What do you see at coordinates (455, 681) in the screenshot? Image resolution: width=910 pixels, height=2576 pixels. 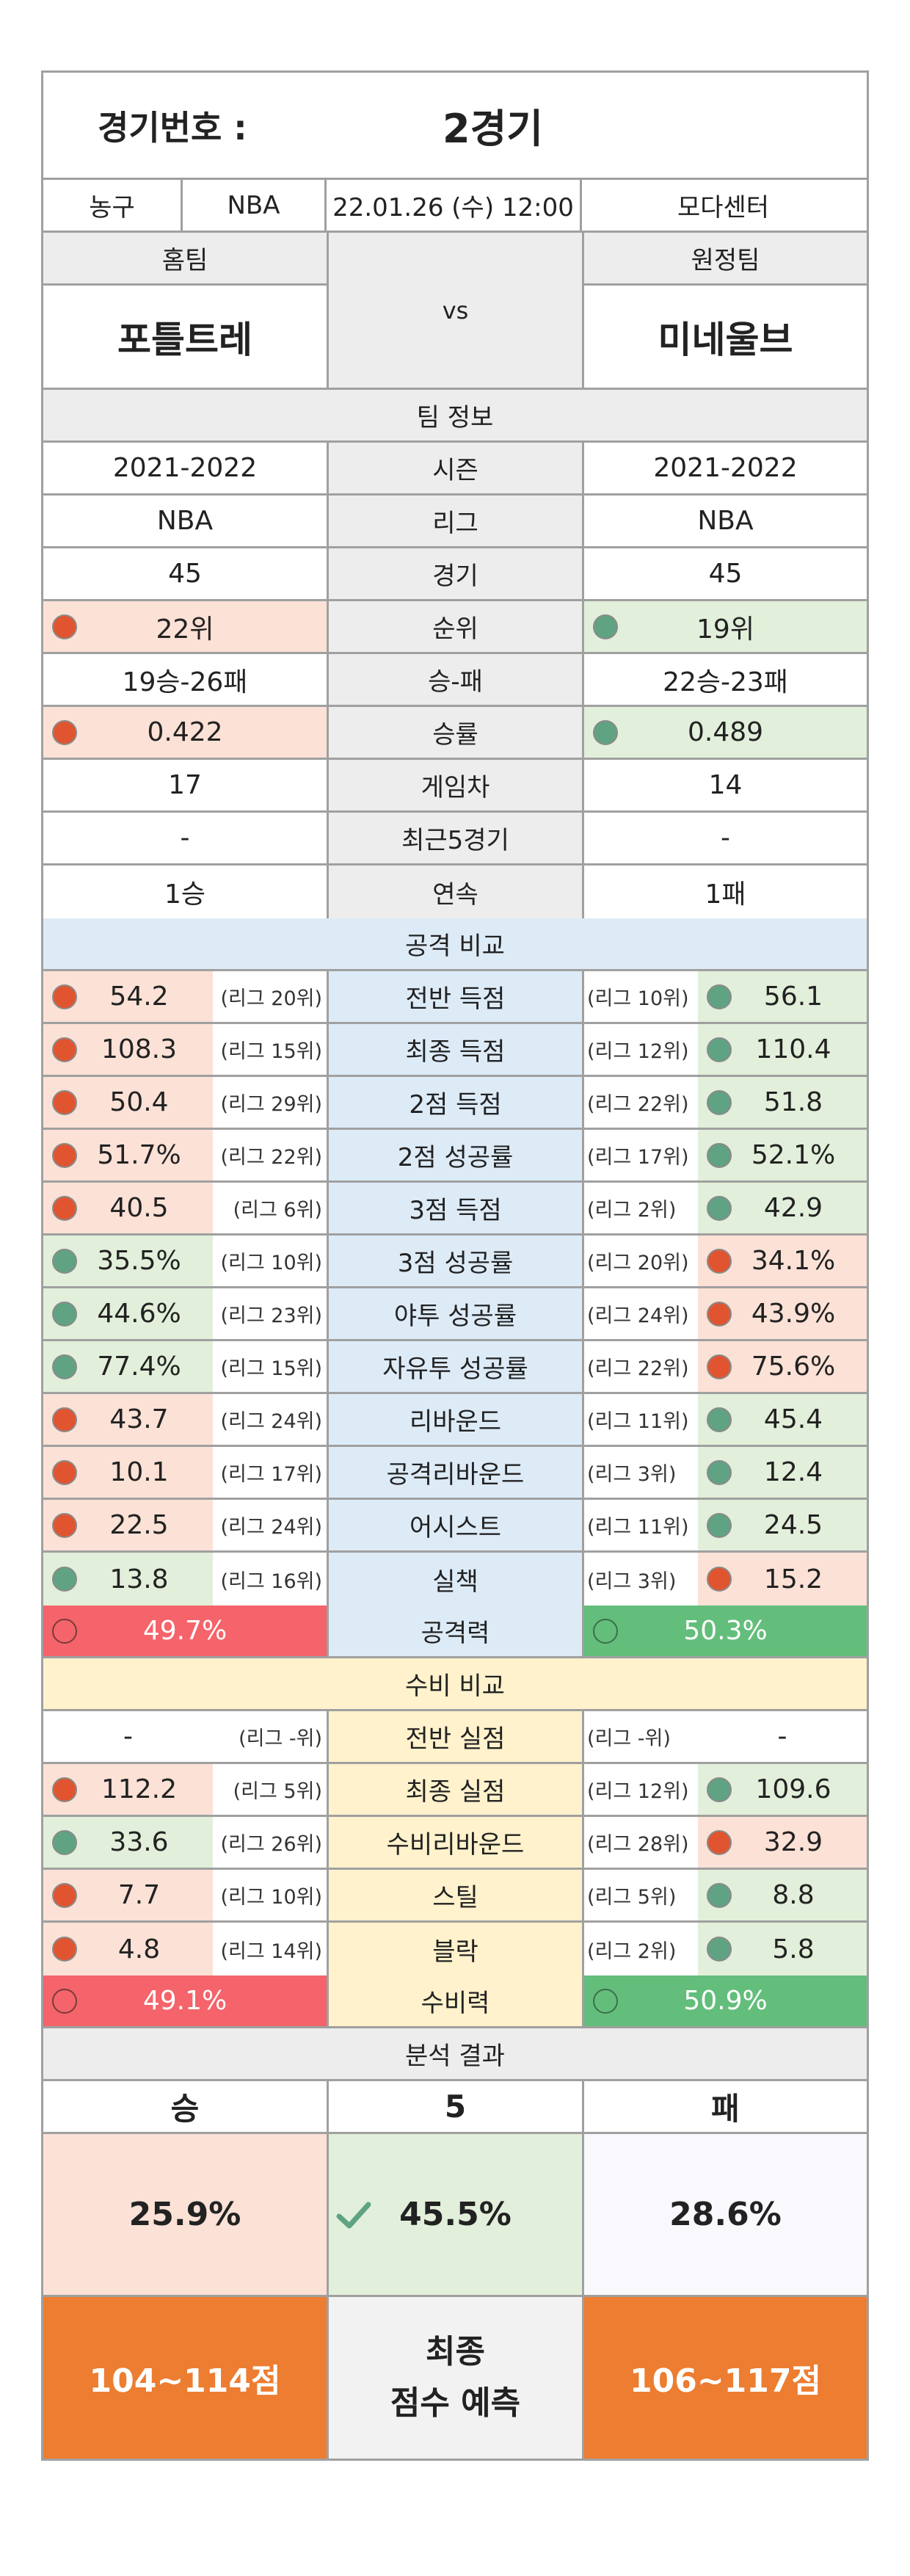 I see `team-info-row: 19승-26패 승-패 22승-23패` at bounding box center [455, 681].